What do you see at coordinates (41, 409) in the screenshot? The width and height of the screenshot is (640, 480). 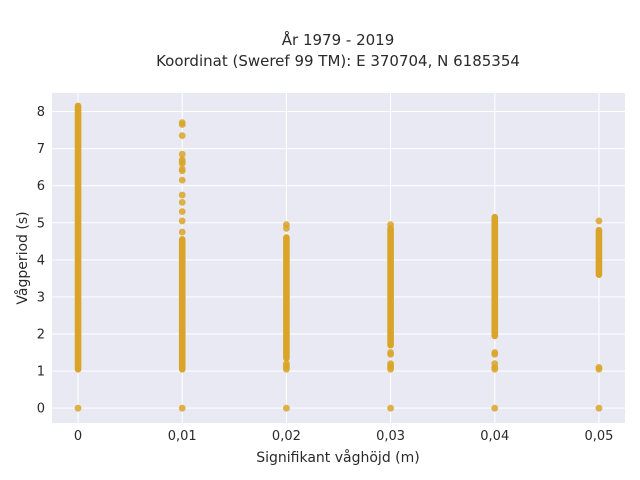 I see `y-tick-label: 0` at bounding box center [41, 409].